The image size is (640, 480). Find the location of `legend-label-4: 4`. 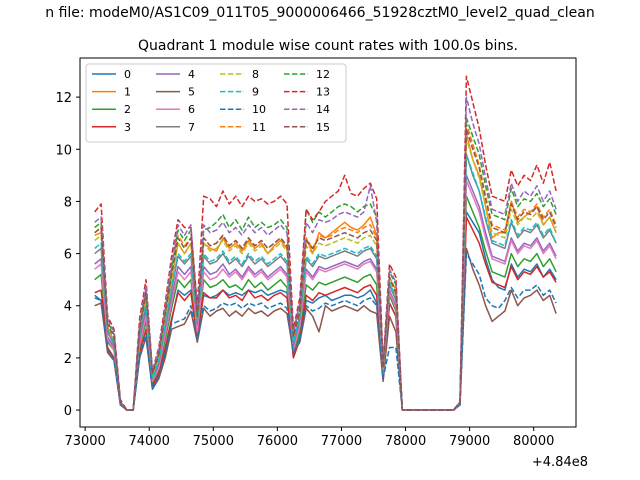

legend-label-4: 4 is located at coordinates (191, 74).